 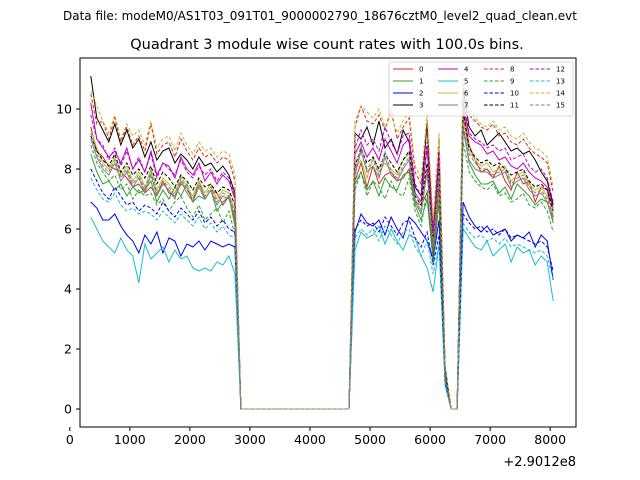 I want to click on x-tick-label: 7000, so click(x=490, y=439).